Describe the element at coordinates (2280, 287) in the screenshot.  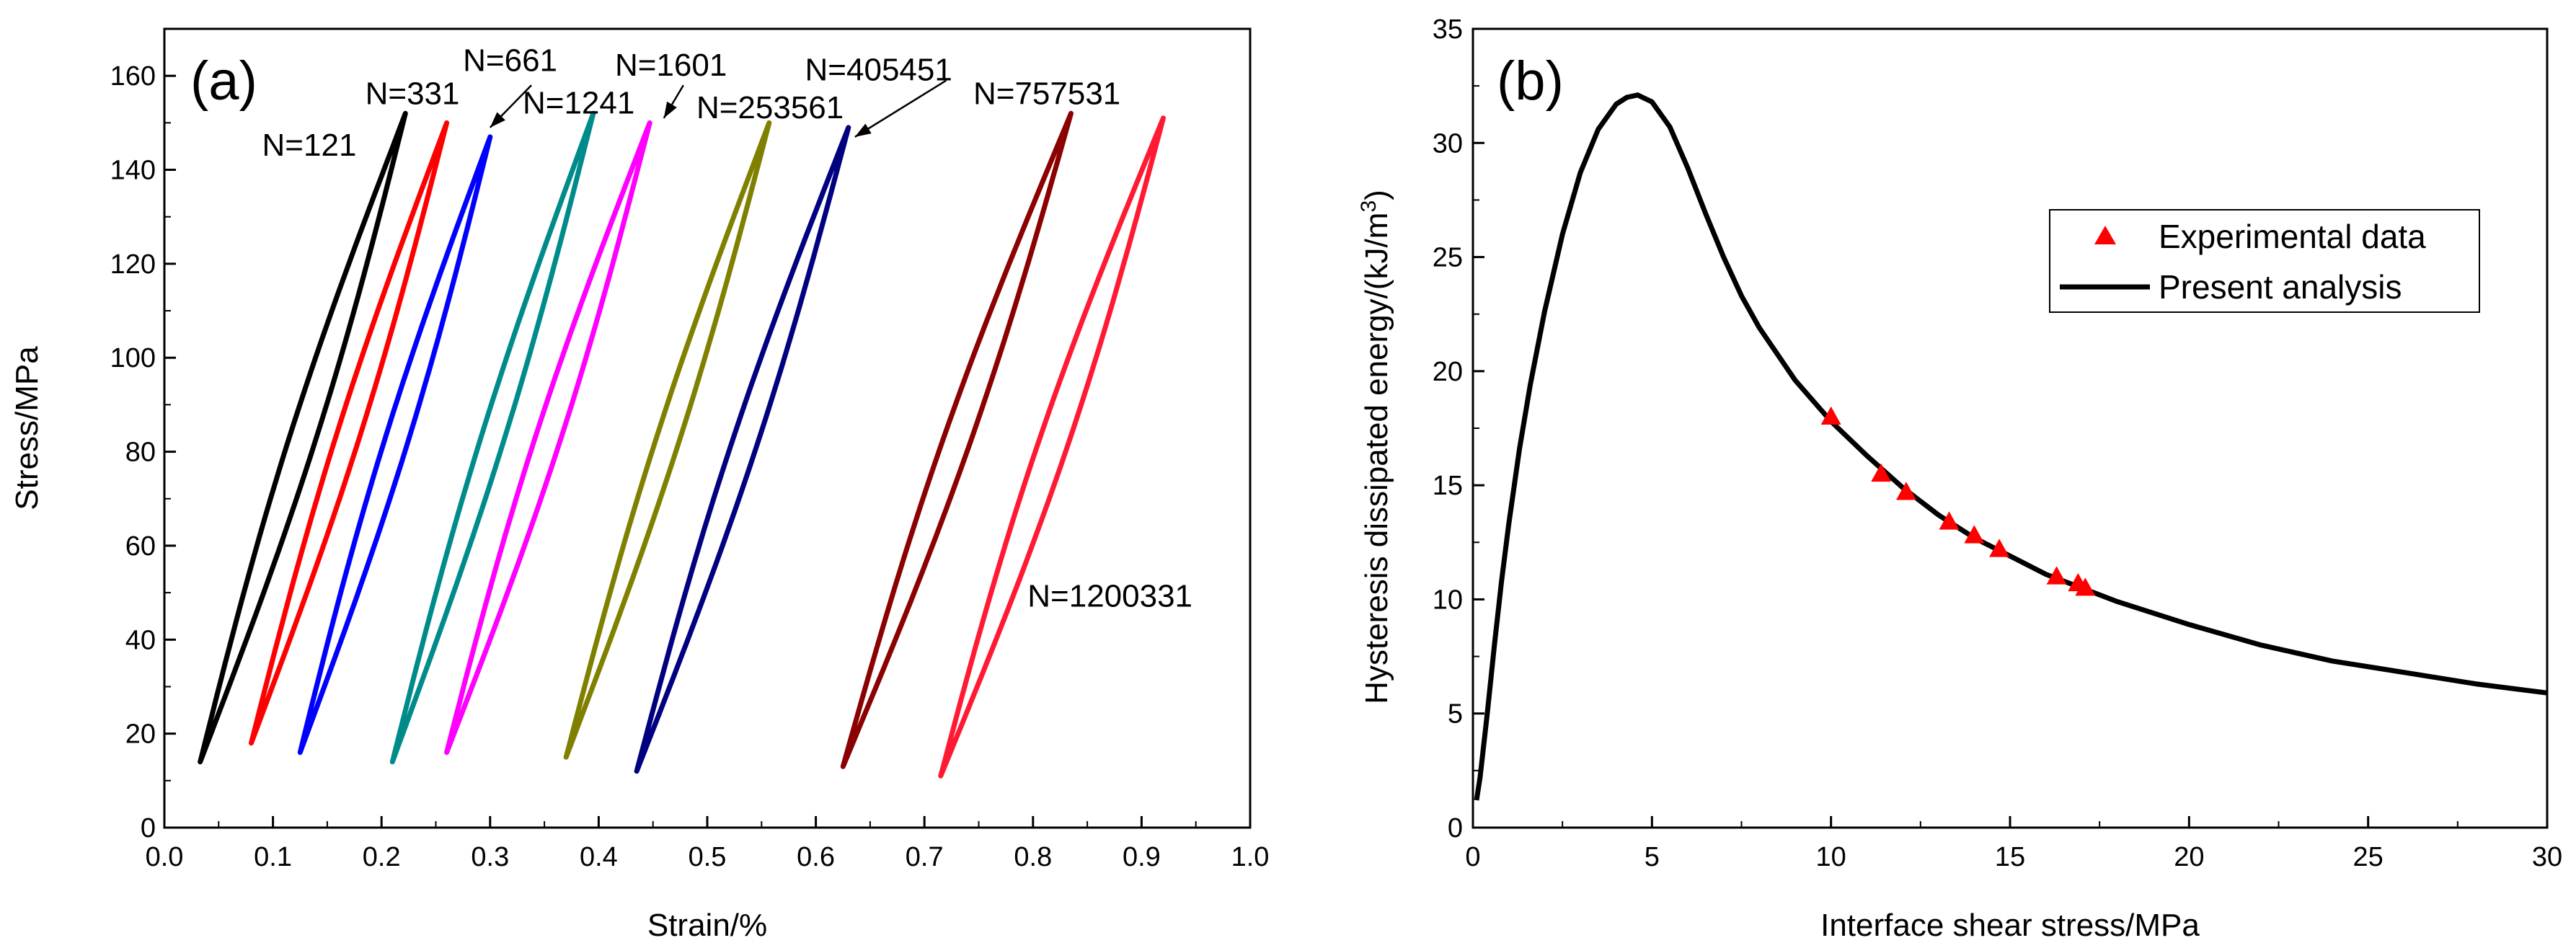
I see `legend-label-present-analysis: Present analysis` at that location.